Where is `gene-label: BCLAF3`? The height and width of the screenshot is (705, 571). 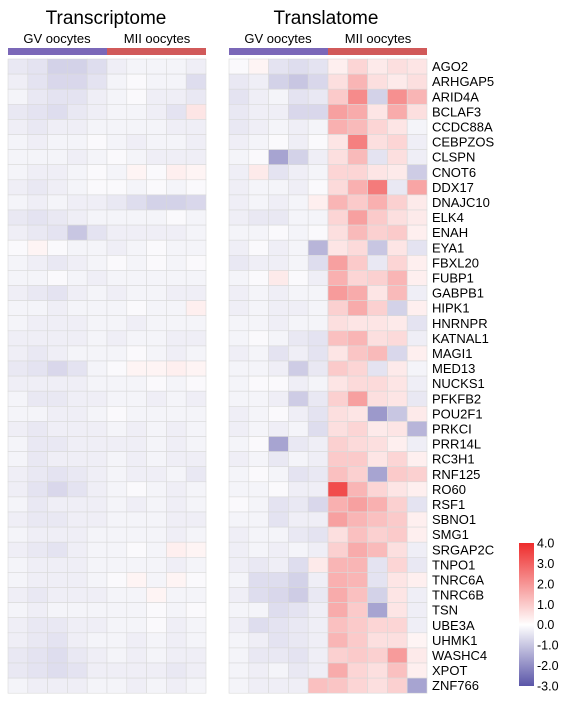
gene-label: BCLAF3 is located at coordinates (456, 111).